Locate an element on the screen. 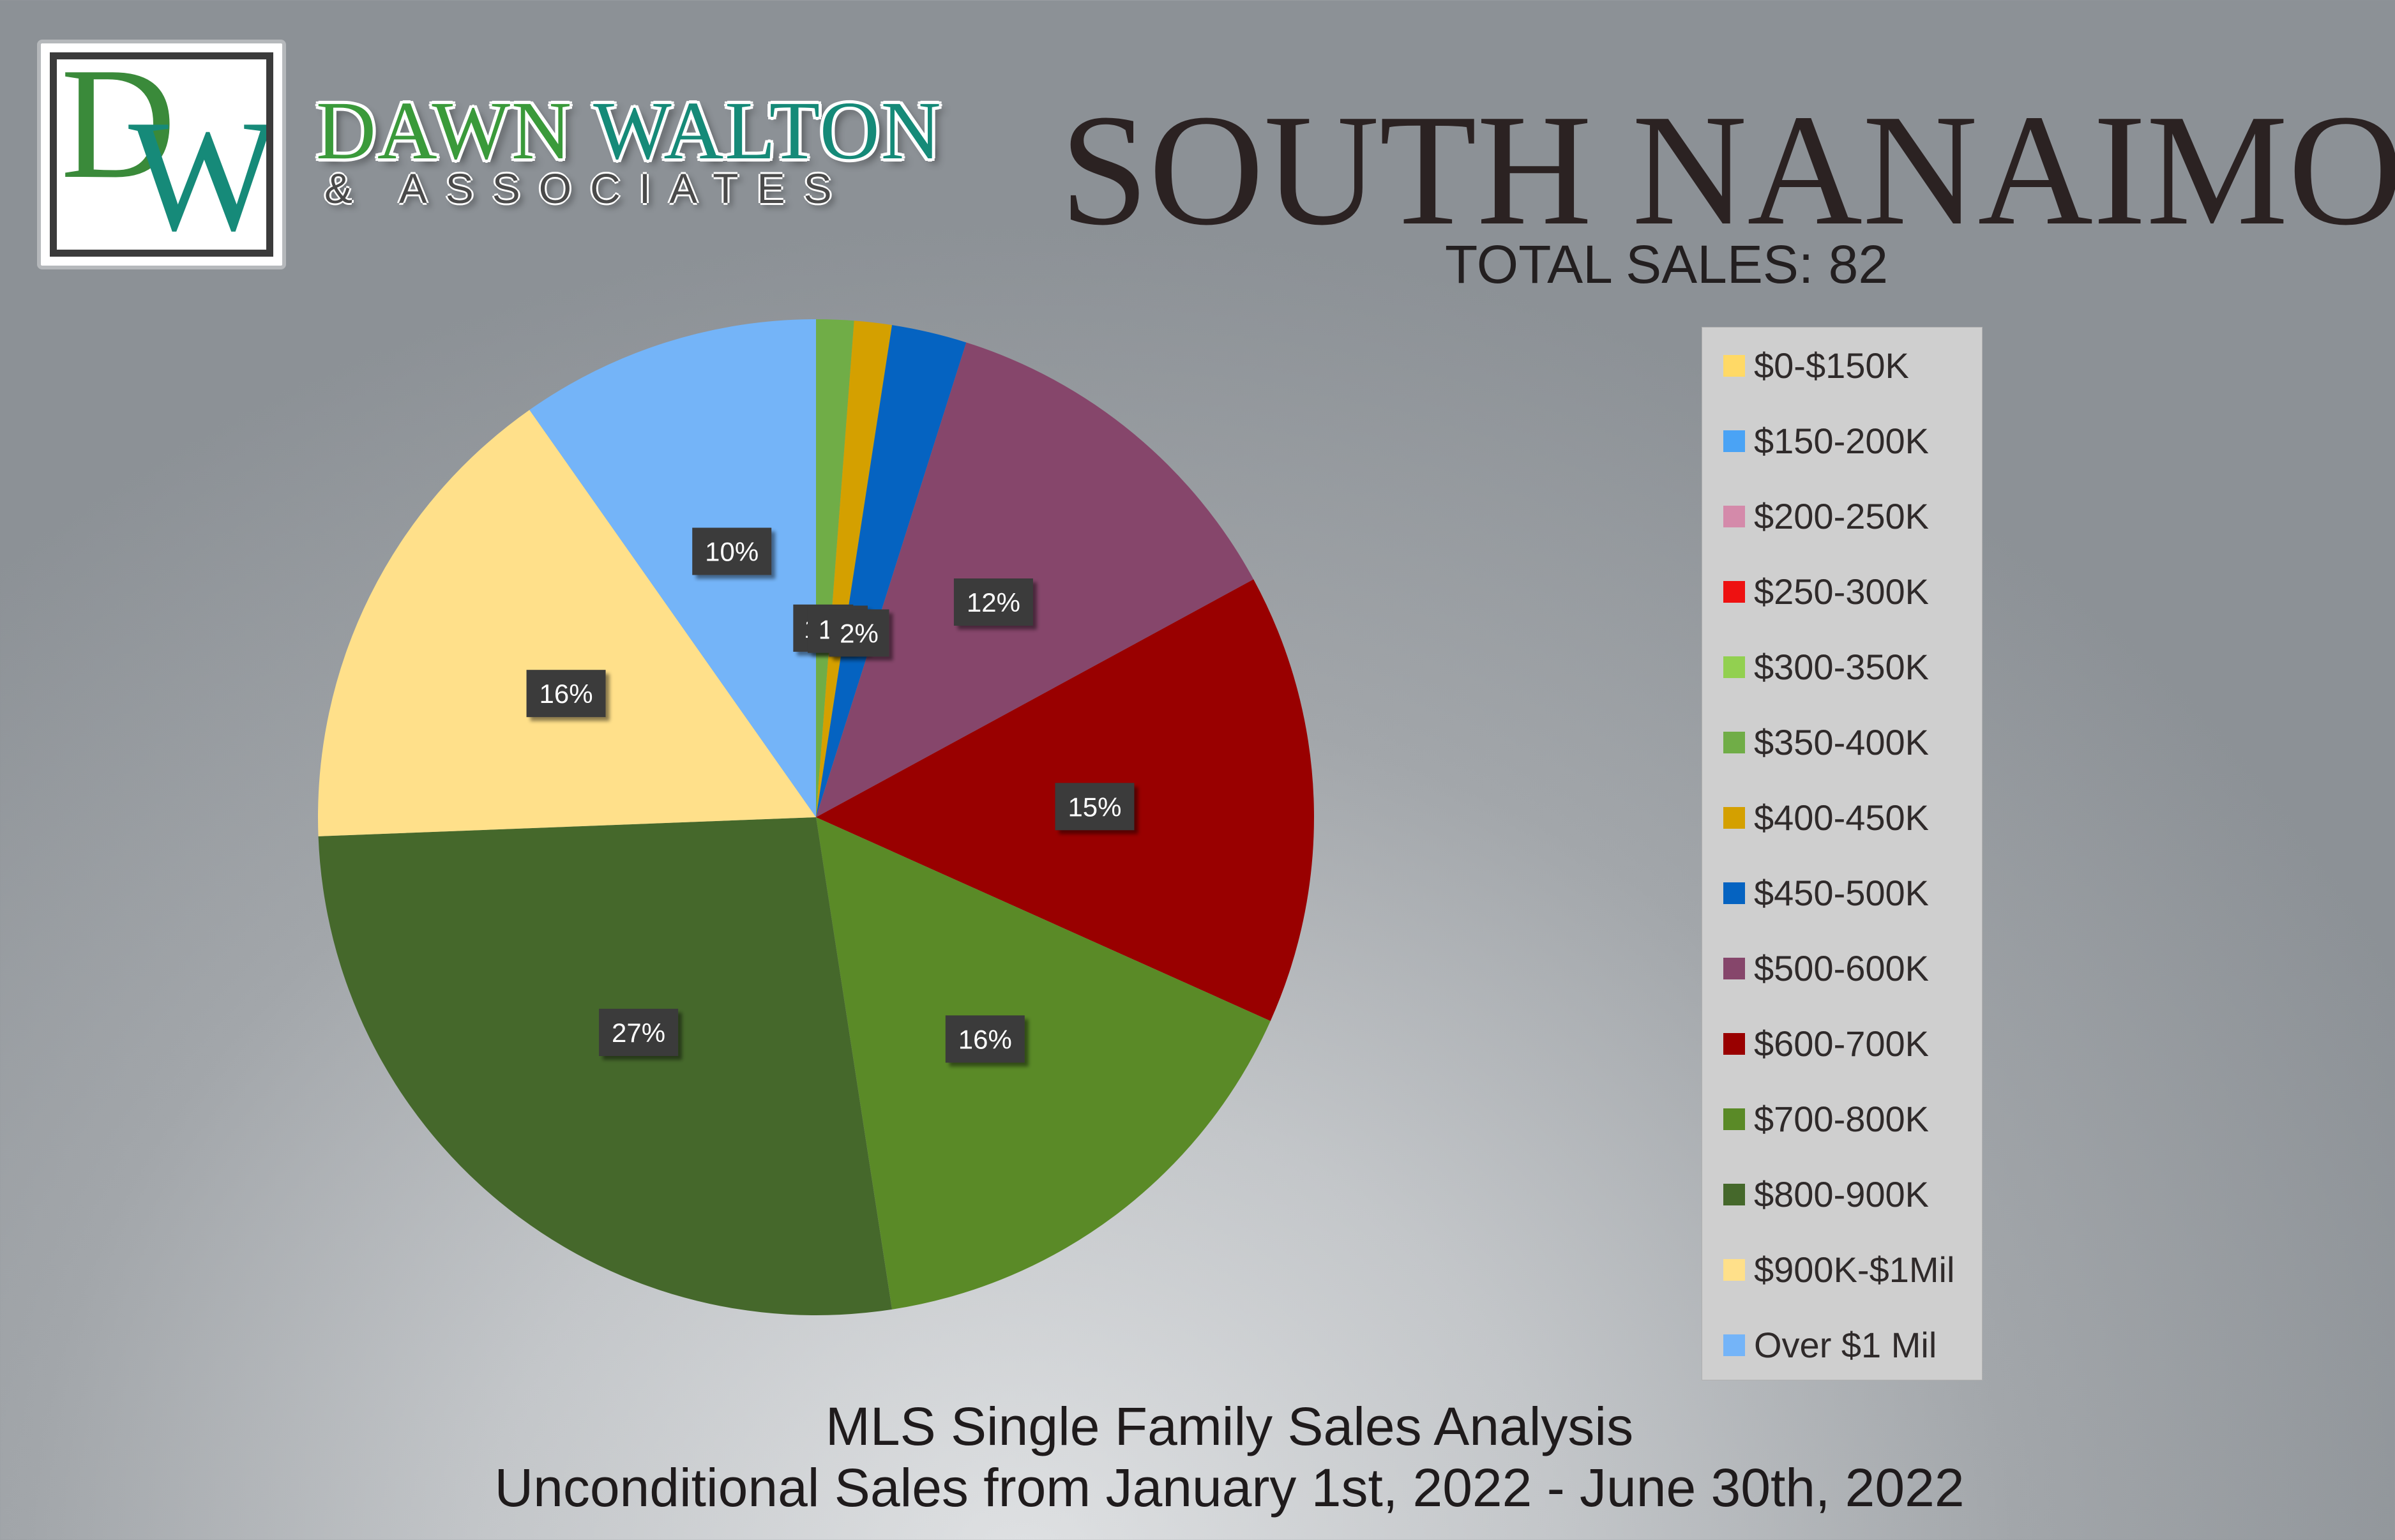  legend-item-500-600k: $500-600K is located at coordinates (1826, 968).